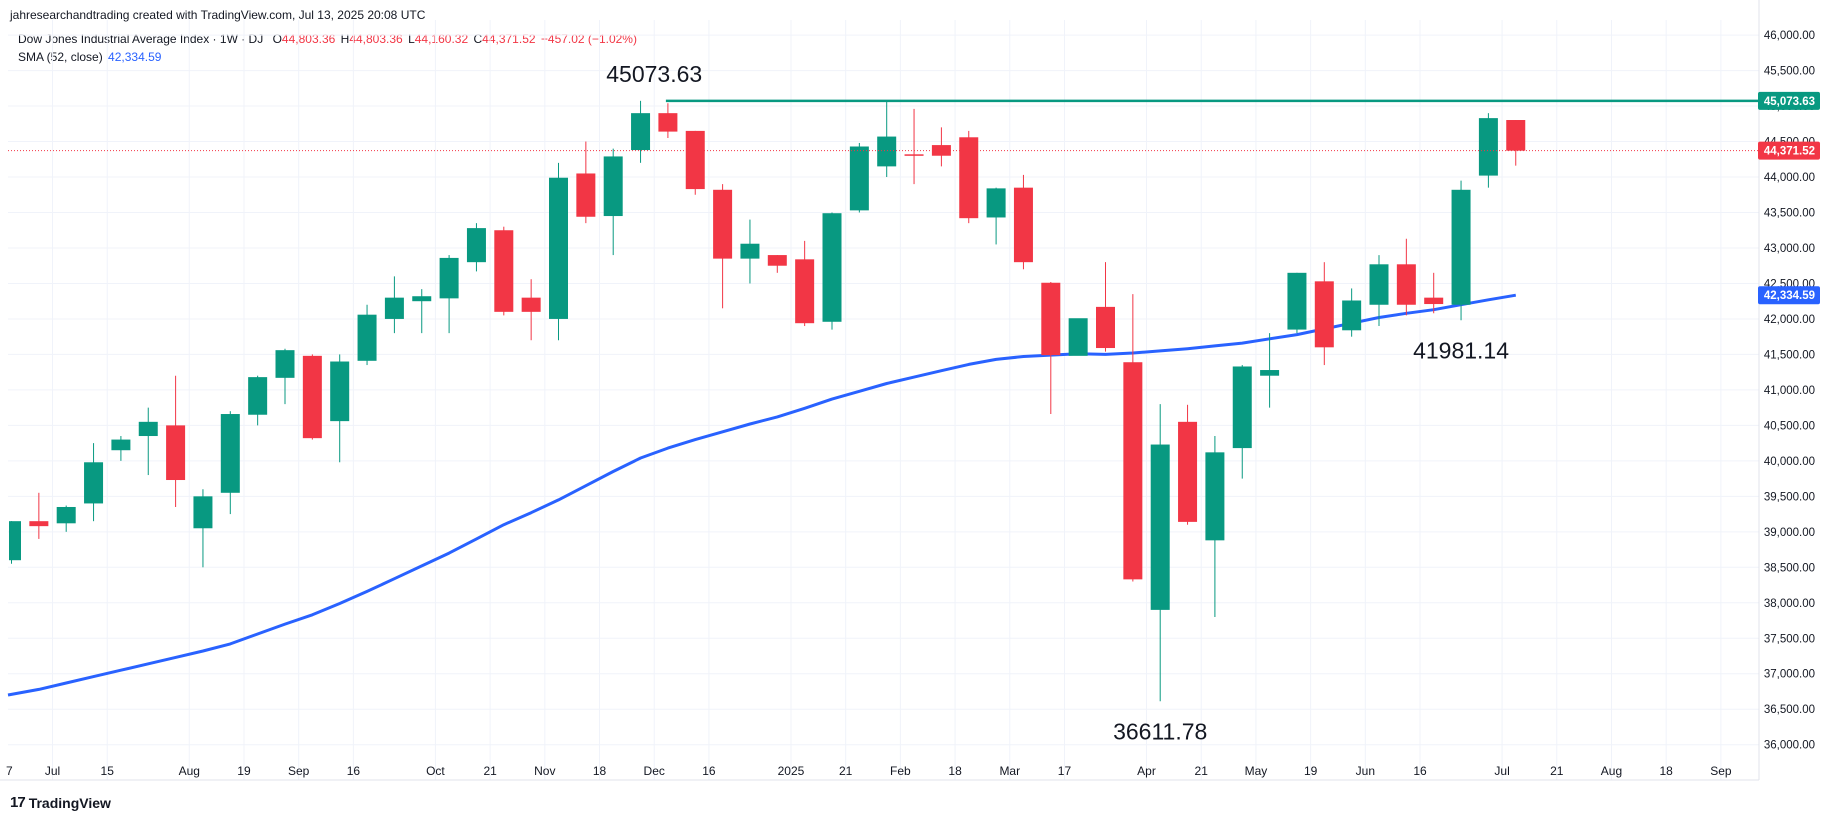 The height and width of the screenshot is (820, 1835). I want to click on current-price-tag-bg, so click(1789, 150).